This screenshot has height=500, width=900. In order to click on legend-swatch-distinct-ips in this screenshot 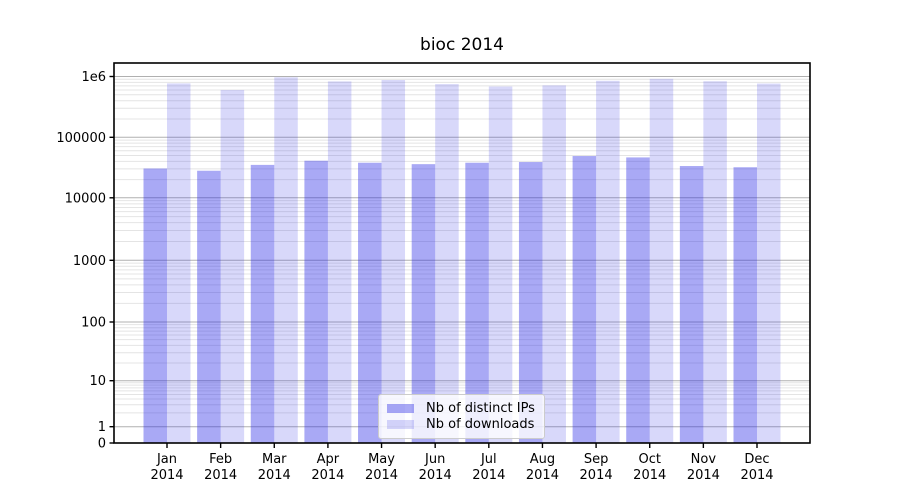, I will do `click(400, 408)`.